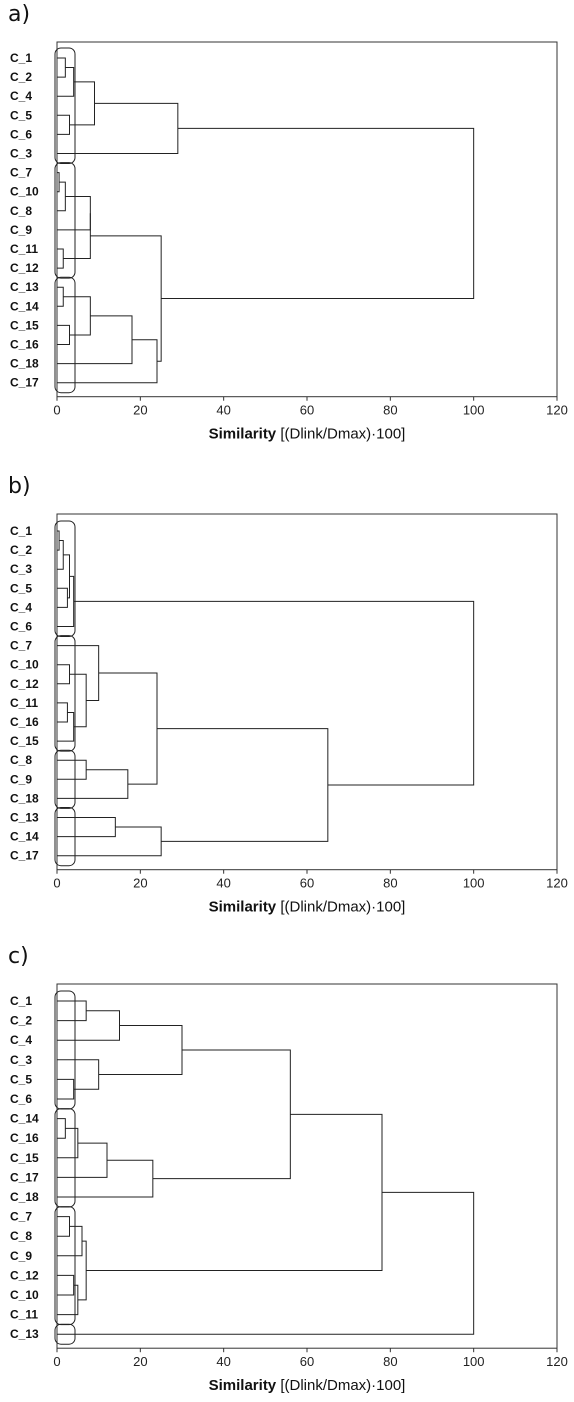 The image size is (574, 1402). What do you see at coordinates (24, 703) in the screenshot?
I see `leaf-label: C_11` at bounding box center [24, 703].